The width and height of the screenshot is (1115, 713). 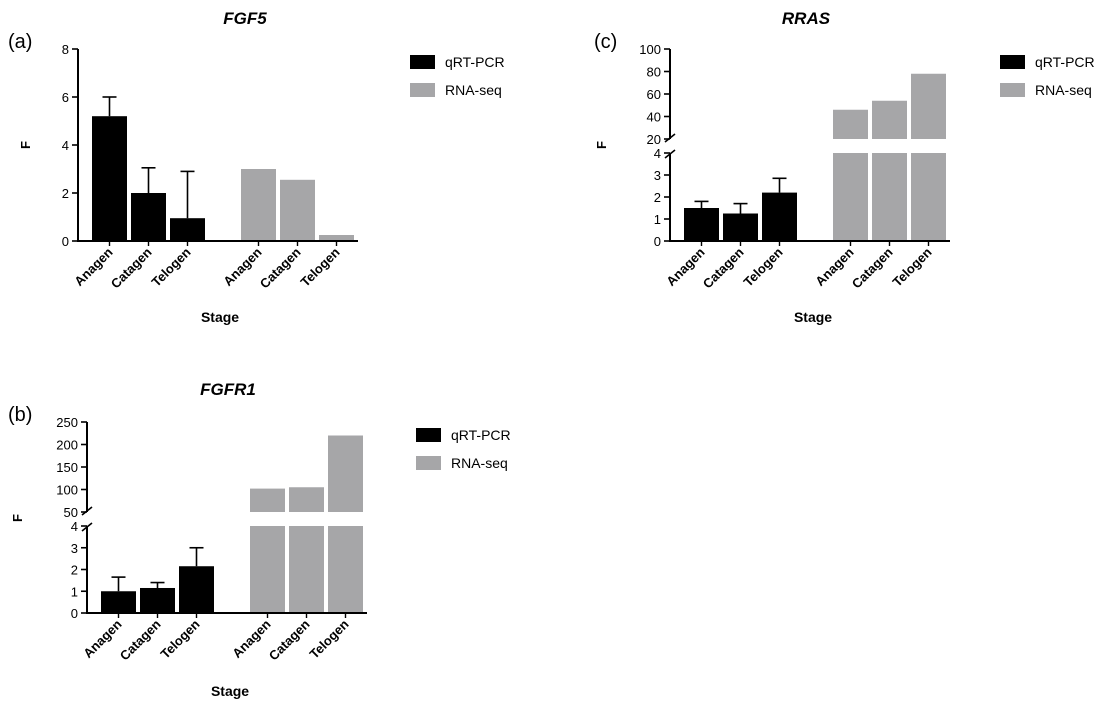 What do you see at coordinates (245, 18) in the screenshot?
I see `chart-title: FGF5` at bounding box center [245, 18].